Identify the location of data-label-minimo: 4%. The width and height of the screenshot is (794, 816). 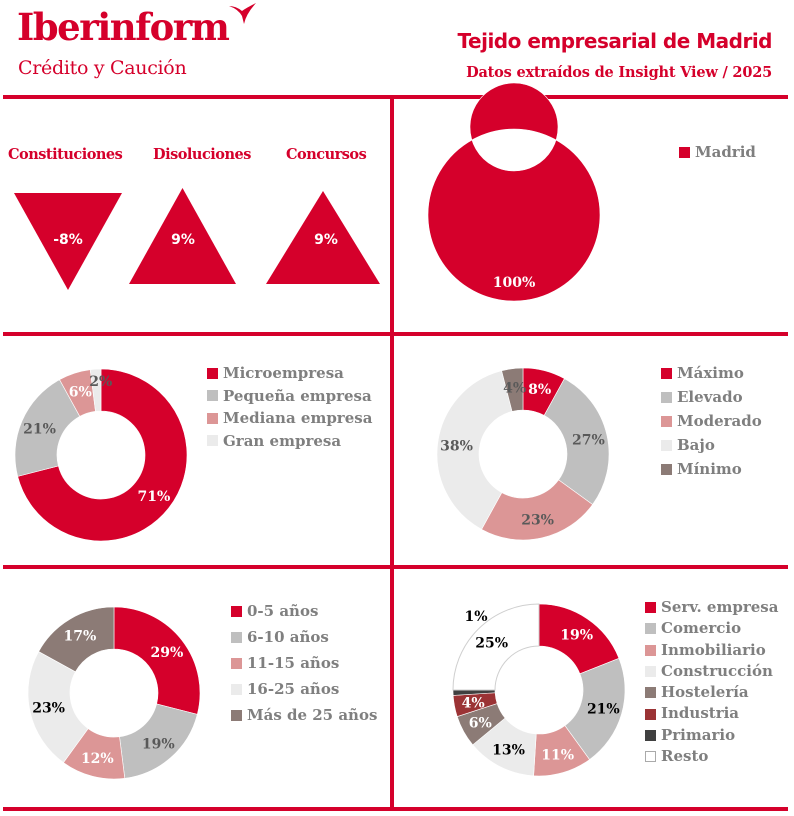
(514, 389).